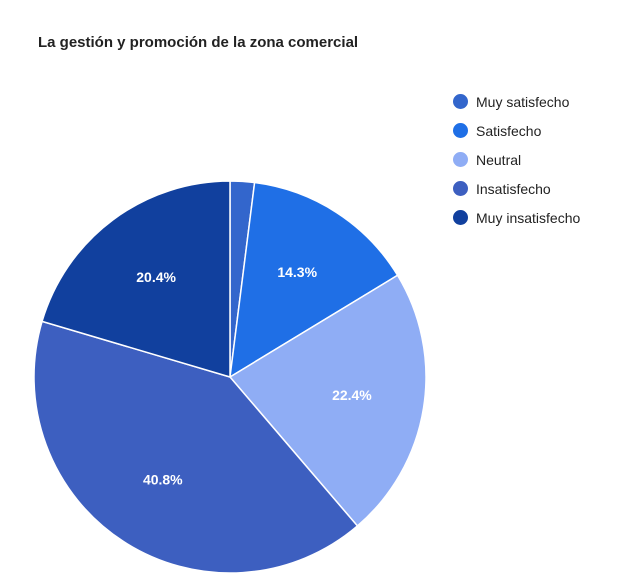 This screenshot has height=573, width=624. Describe the element at coordinates (509, 130) in the screenshot. I see `legend-label: Satisfecho` at that location.